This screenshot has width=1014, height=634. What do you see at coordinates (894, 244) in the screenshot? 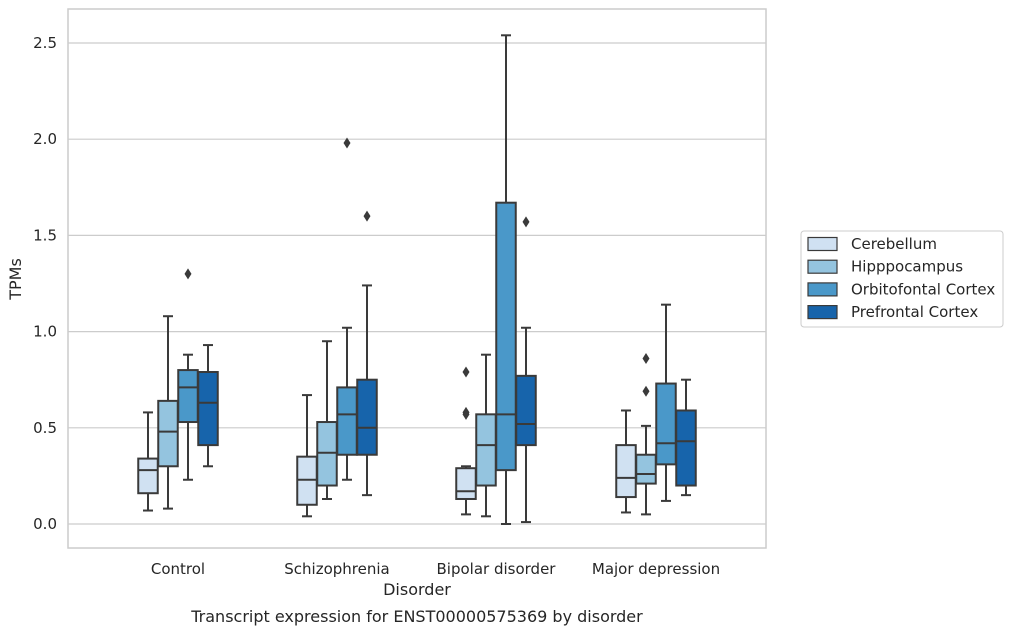
I see `legend-label: Cerebellum` at bounding box center [894, 244].